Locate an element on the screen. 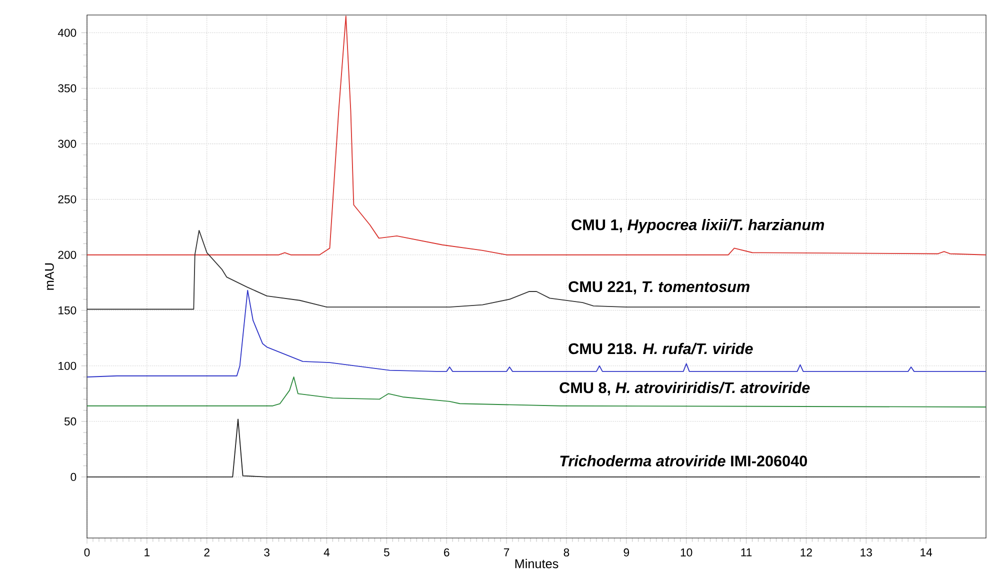 The image size is (989, 572). x-tick-label: 13 is located at coordinates (866, 552).